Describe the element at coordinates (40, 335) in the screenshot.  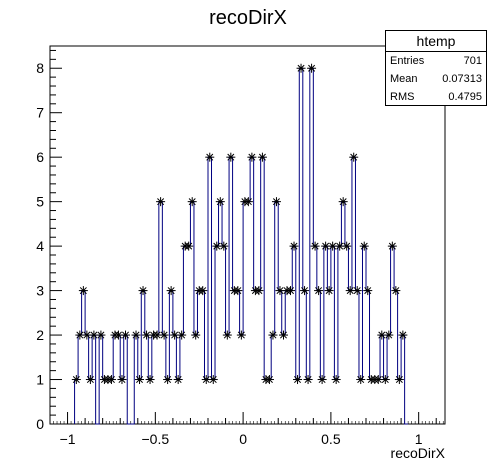
I see `y-tick-label: 2` at that location.